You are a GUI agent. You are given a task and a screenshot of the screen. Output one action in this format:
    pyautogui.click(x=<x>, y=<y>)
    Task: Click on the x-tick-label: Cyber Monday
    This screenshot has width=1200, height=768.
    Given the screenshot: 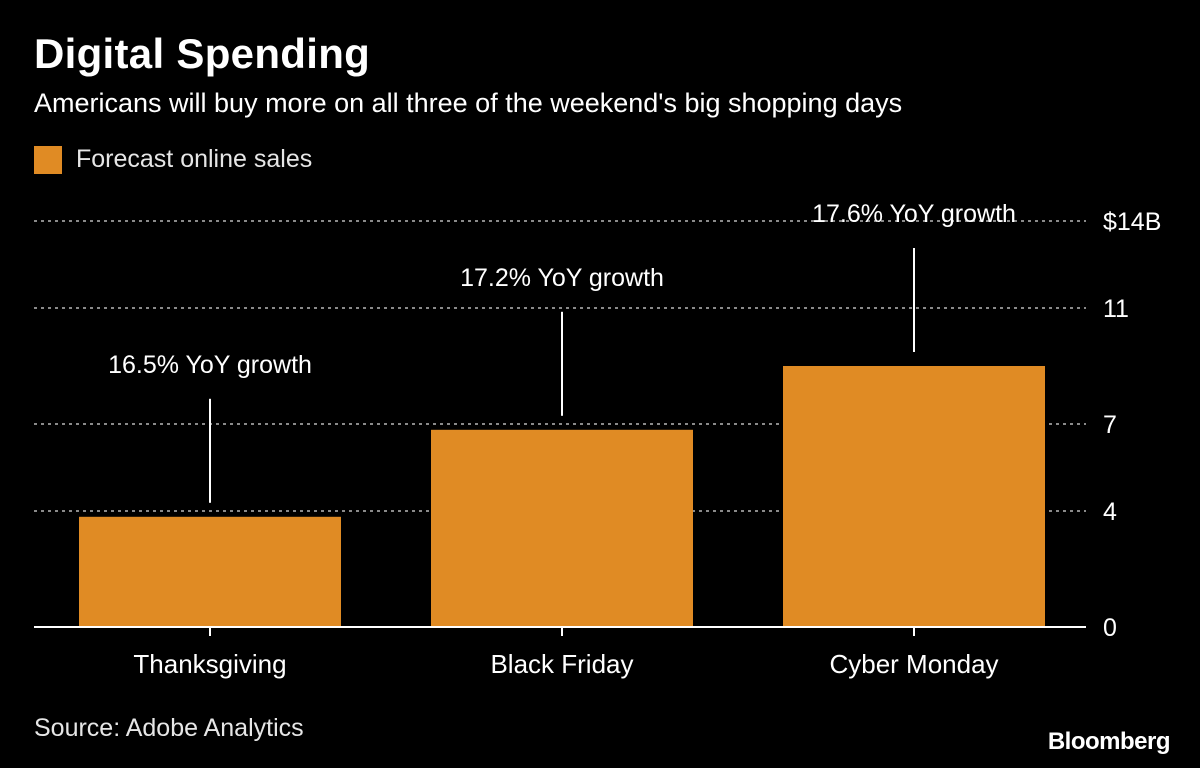 What is the action you would take?
    pyautogui.click(x=913, y=664)
    